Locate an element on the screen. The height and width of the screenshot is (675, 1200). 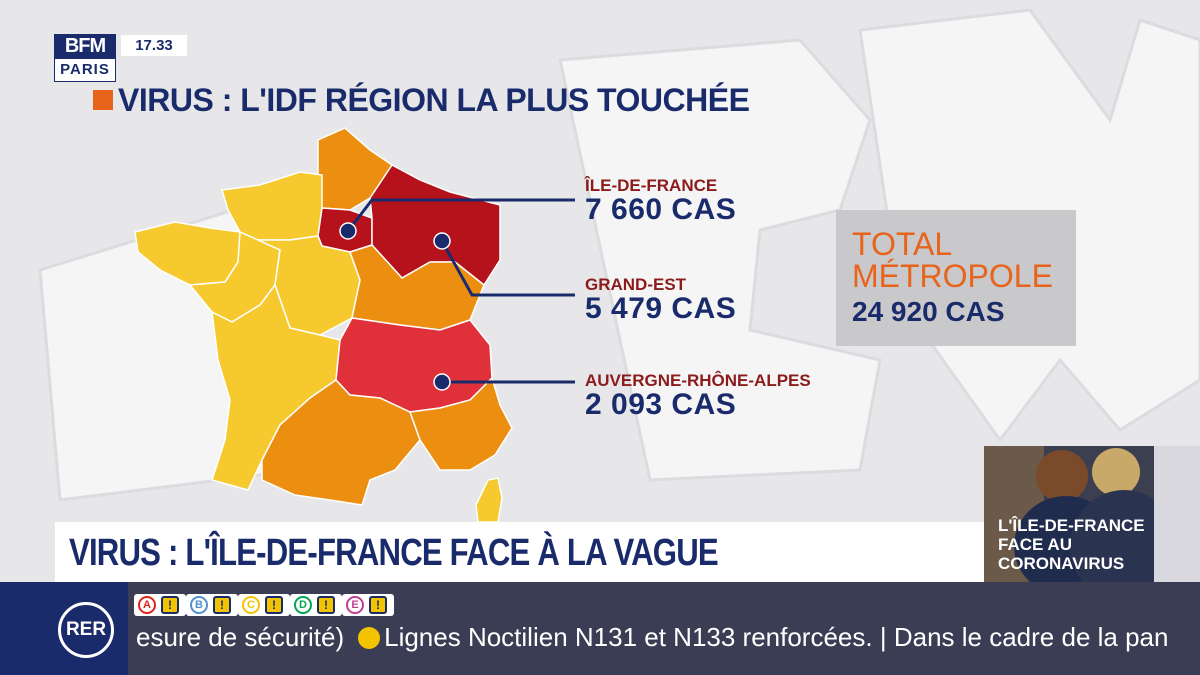
callout-grand-est-region: GRAND-EST is located at coordinates (636, 284).